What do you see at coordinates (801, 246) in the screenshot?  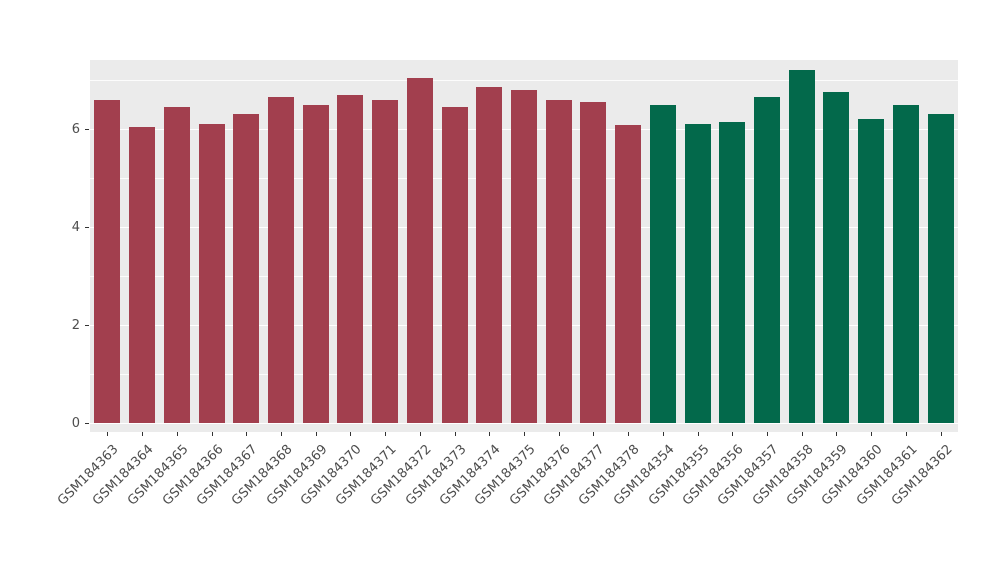 I see `bar-GSM184358` at bounding box center [801, 246].